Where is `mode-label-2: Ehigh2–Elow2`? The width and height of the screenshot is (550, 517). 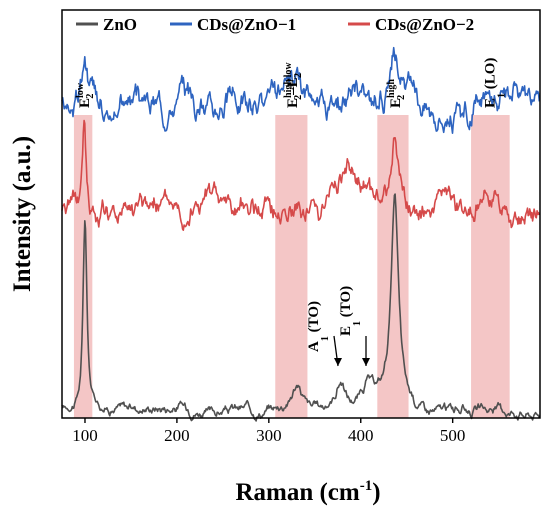 mode-label-2: Ehigh2–Elow2 is located at coordinates (293, 85).